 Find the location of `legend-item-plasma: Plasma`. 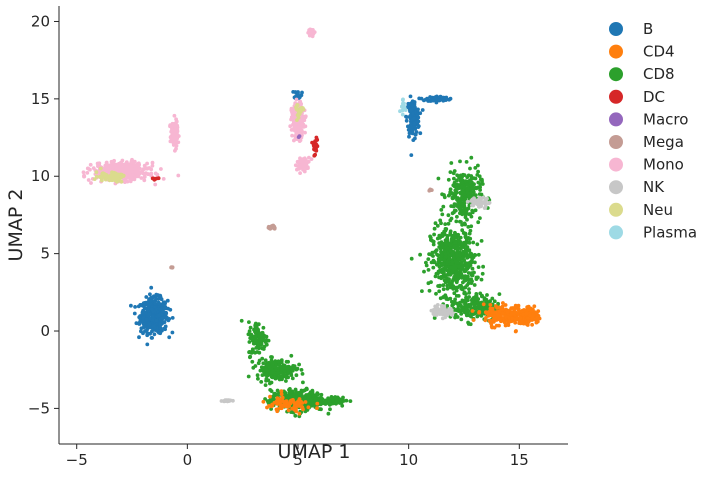

legend-item-plasma: Plasma is located at coordinates (653, 232).